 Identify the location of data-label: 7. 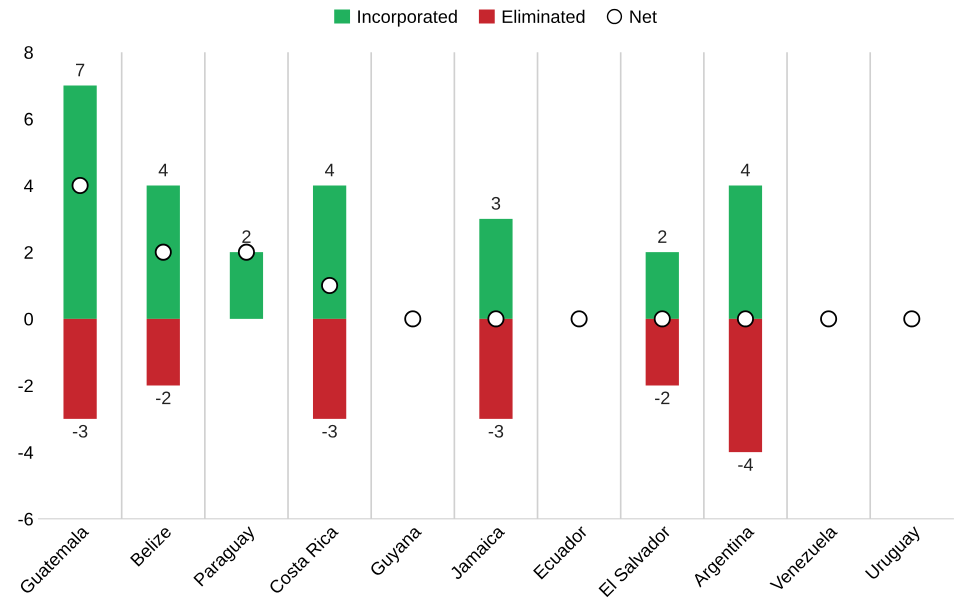
(80, 70).